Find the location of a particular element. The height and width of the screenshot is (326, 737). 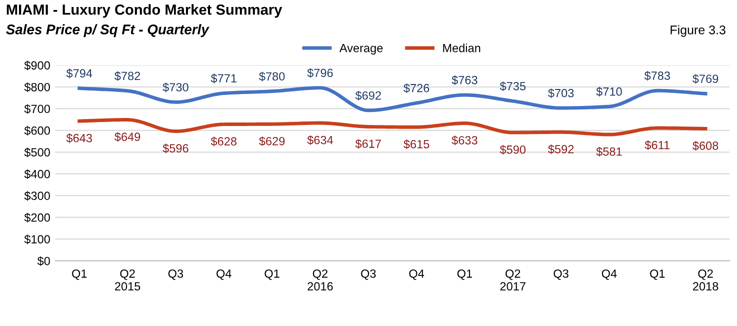

data-label: $763 is located at coordinates (465, 80).